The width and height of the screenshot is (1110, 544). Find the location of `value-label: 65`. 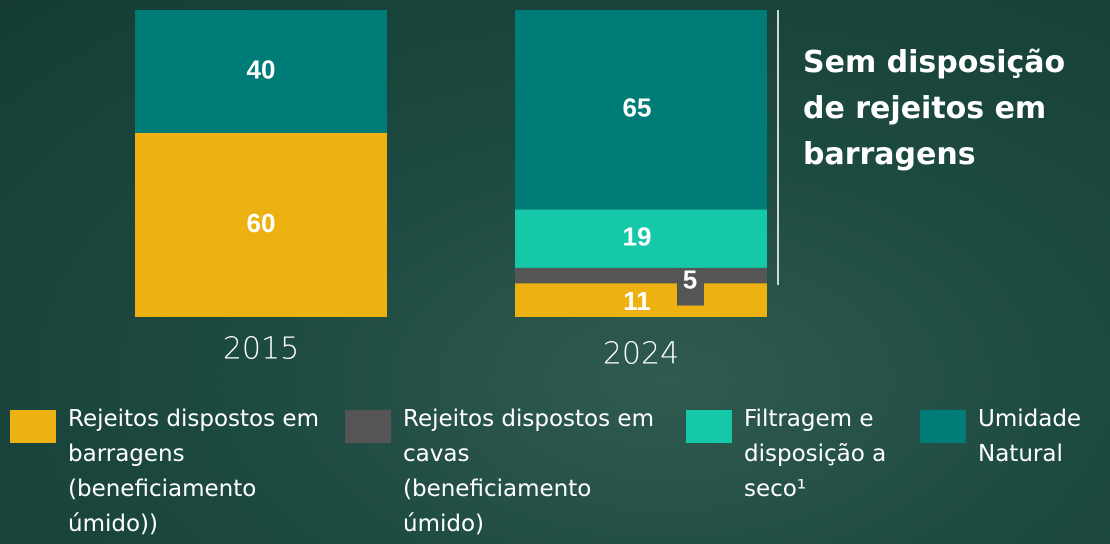

value-label: 65 is located at coordinates (637, 108).